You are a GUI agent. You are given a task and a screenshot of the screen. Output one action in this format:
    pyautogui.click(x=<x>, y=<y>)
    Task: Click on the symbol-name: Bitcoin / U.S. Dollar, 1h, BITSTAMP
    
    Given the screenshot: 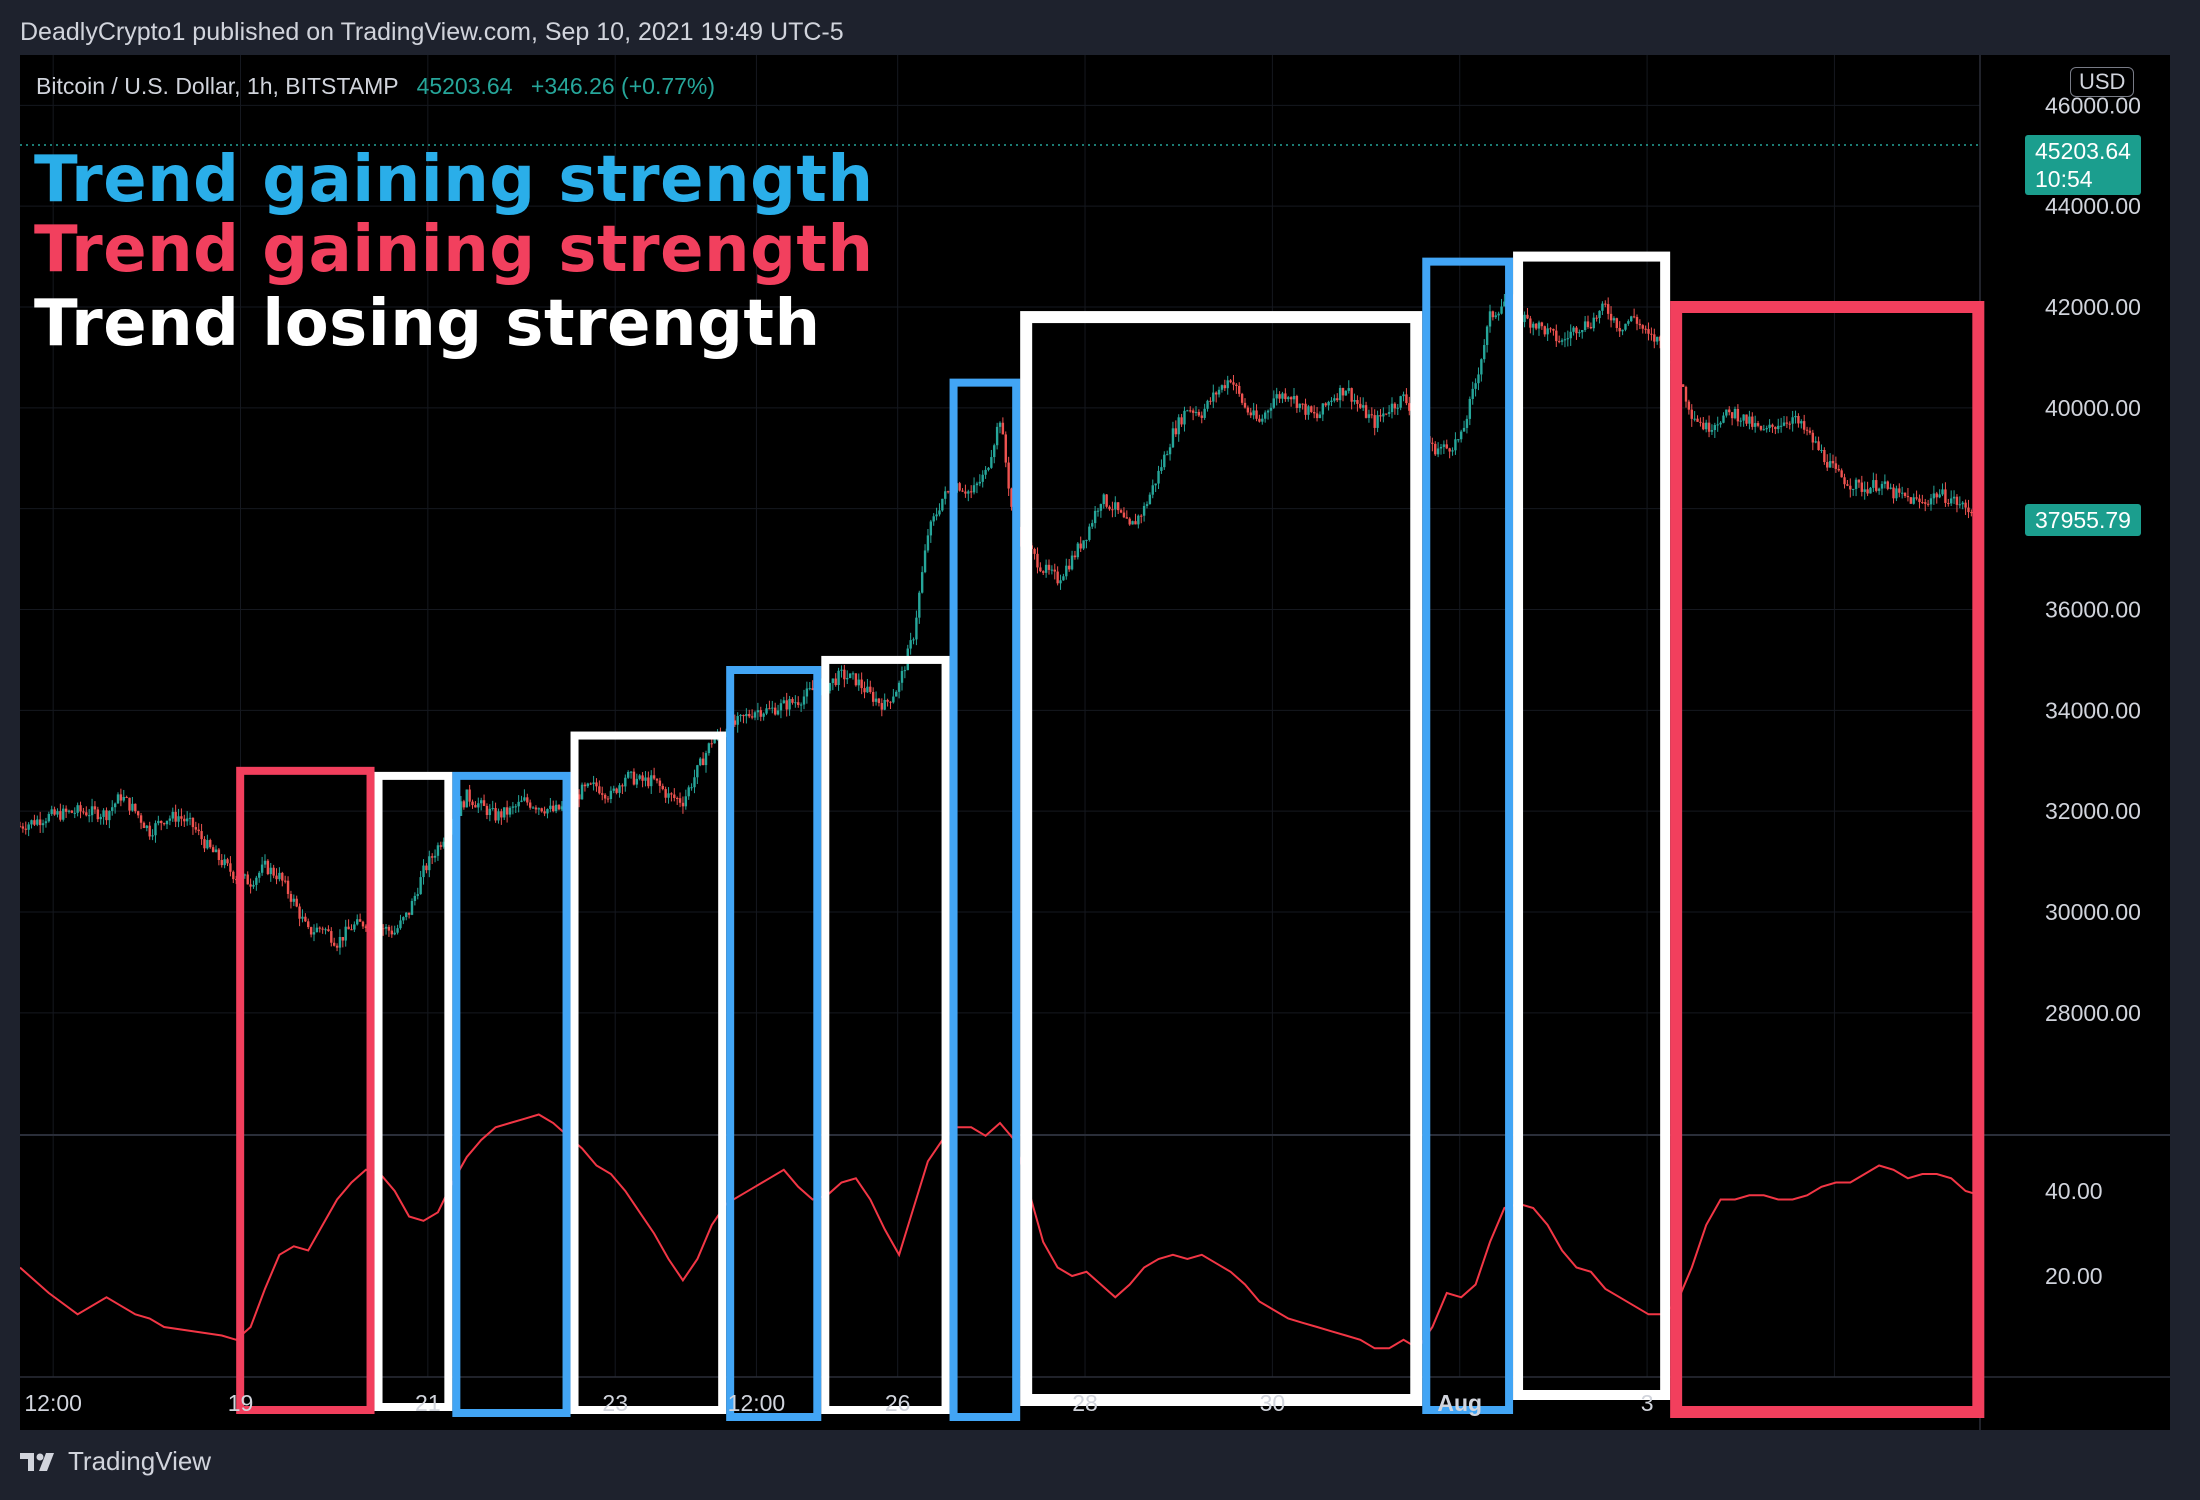 What is the action you would take?
    pyautogui.click(x=217, y=86)
    